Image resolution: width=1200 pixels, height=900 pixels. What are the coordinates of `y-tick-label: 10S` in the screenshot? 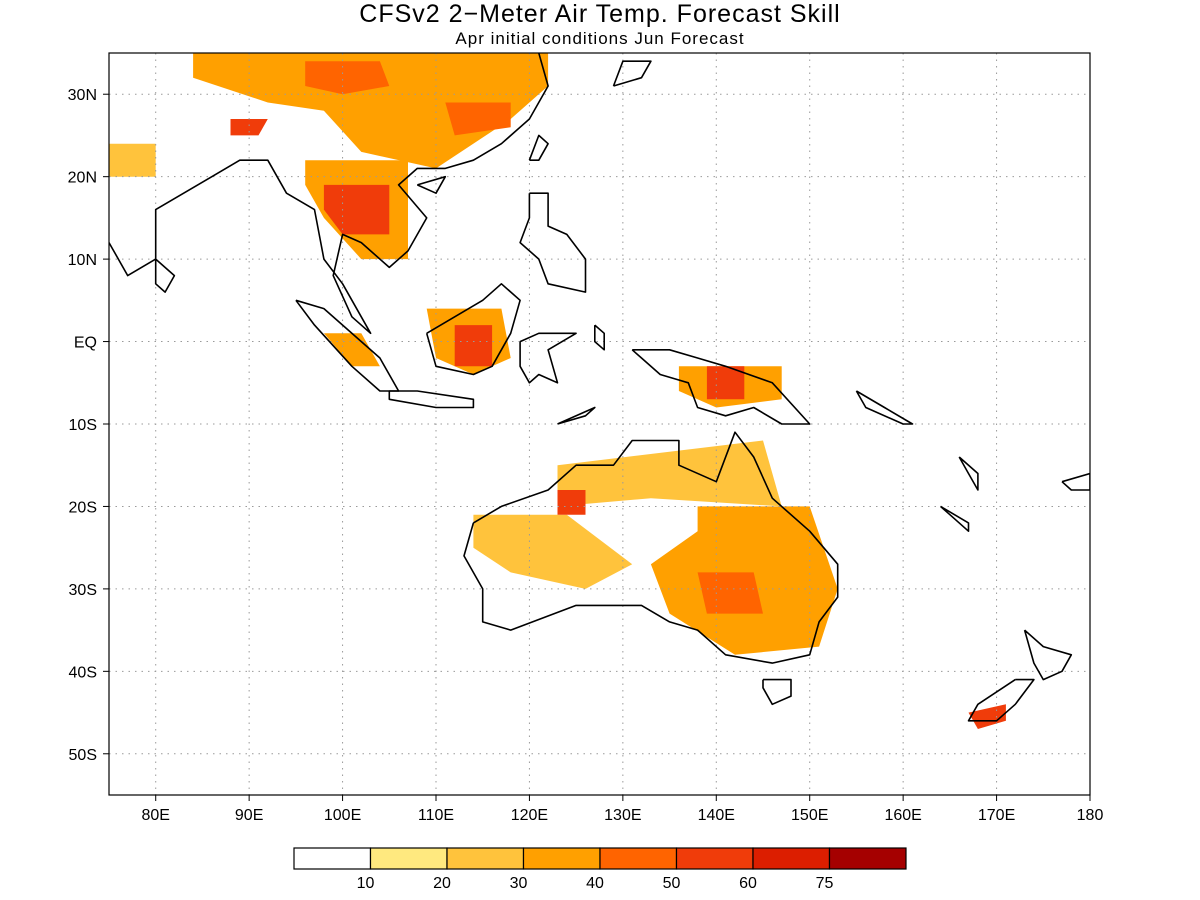 It's located at (83, 425).